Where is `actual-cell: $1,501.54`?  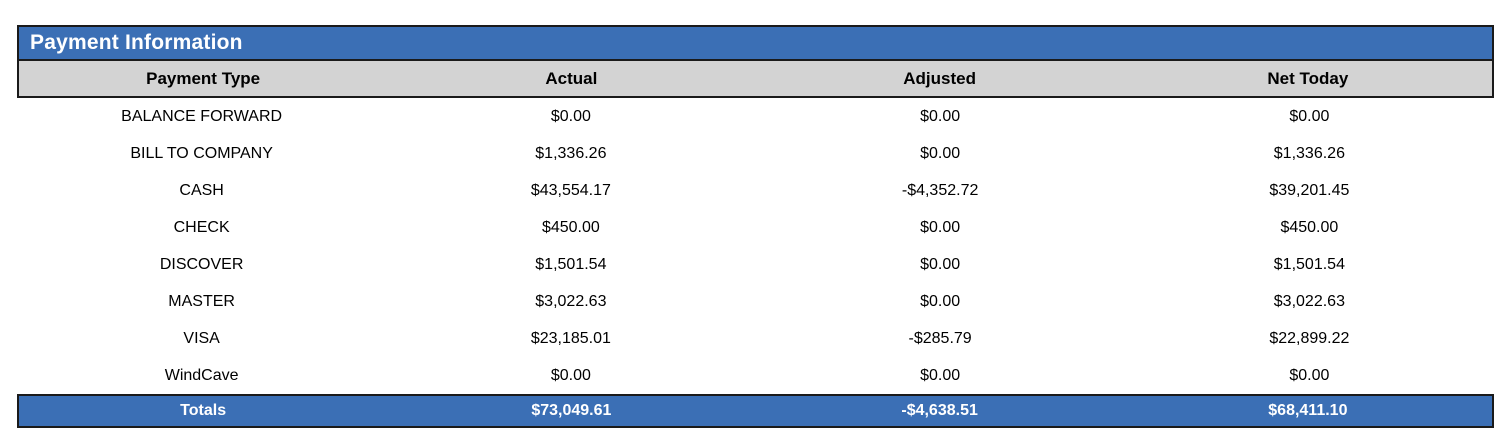 actual-cell: $1,501.54 is located at coordinates (571, 264).